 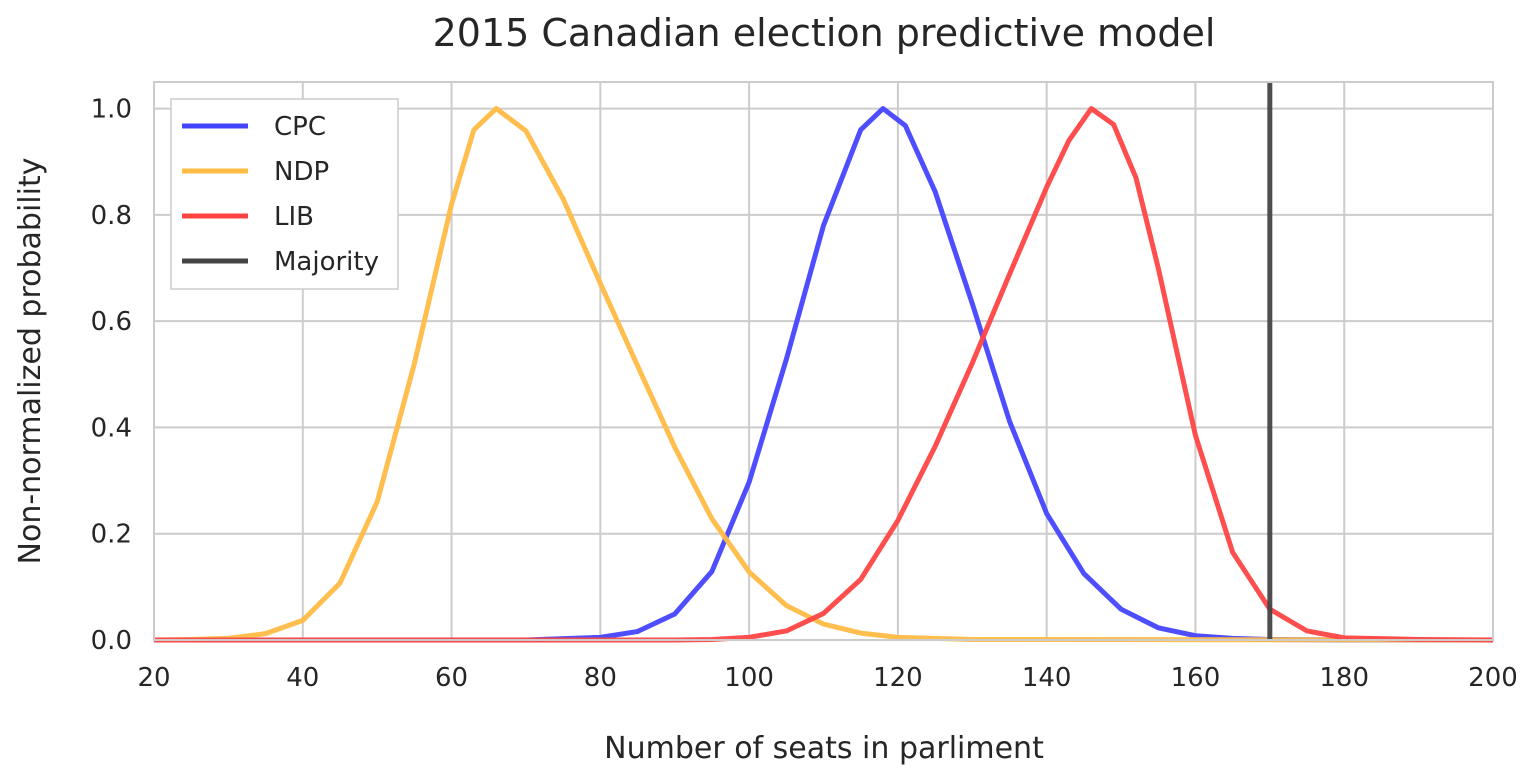 What do you see at coordinates (300, 127) in the screenshot?
I see `legend-label-cpc: CPC` at bounding box center [300, 127].